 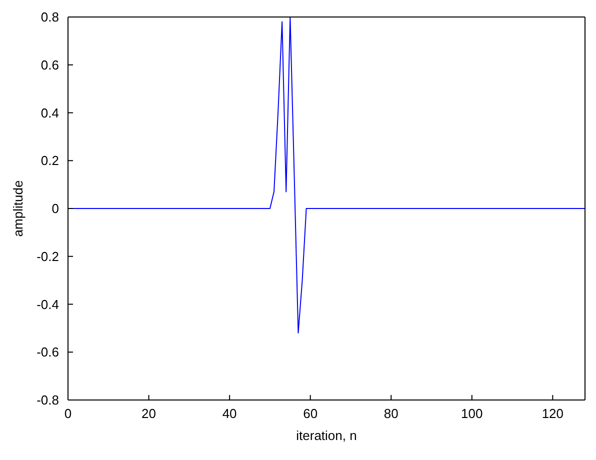 What do you see at coordinates (553, 414) in the screenshot?
I see `x-tick-label: 120` at bounding box center [553, 414].